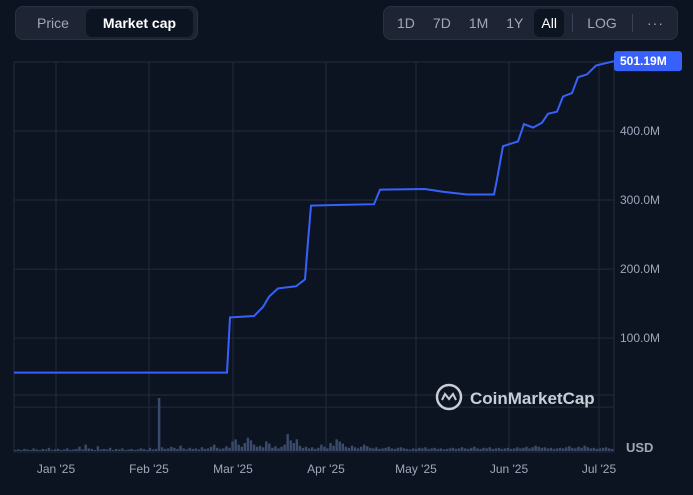  I want to click on x-tick-label: Jan '25, so click(56, 469).